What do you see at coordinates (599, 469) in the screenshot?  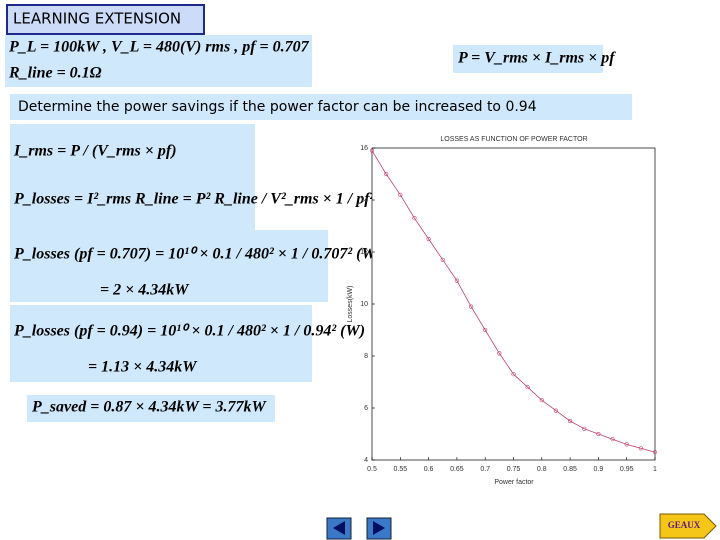 I see `x-tick-label: 0.9` at bounding box center [599, 469].